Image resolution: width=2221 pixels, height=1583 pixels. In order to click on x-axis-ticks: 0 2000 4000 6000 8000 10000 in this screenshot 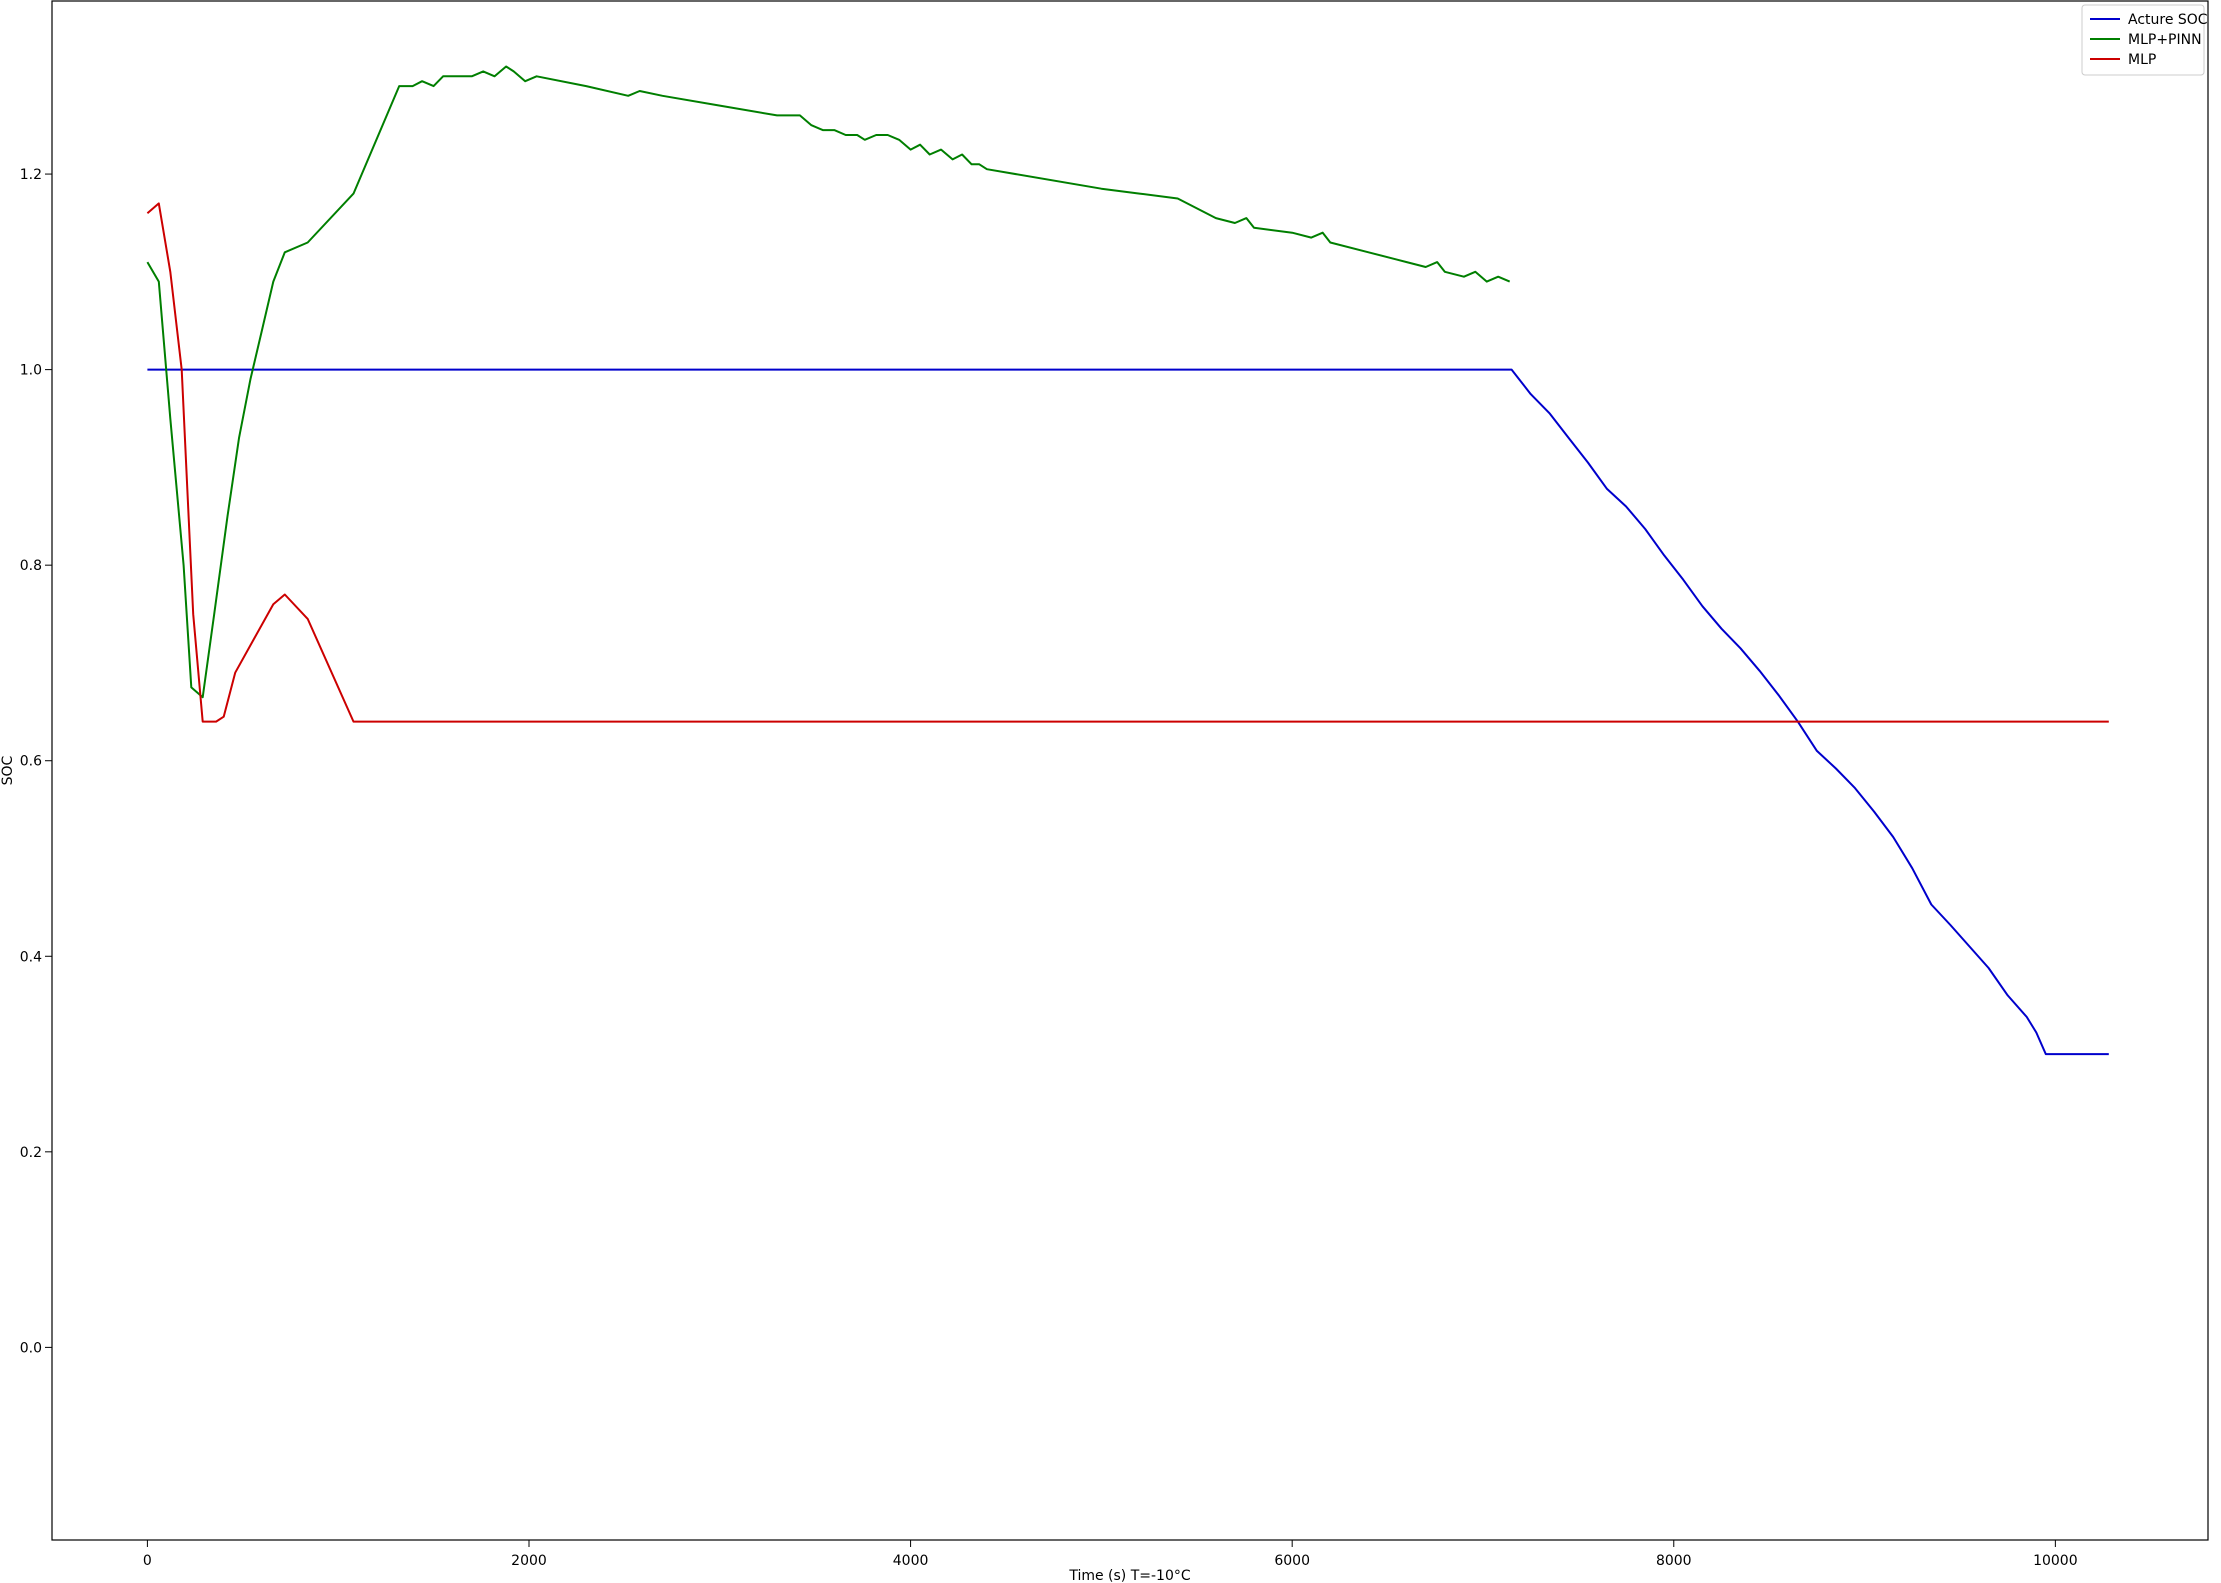, I will do `click(1110, 1554)`.